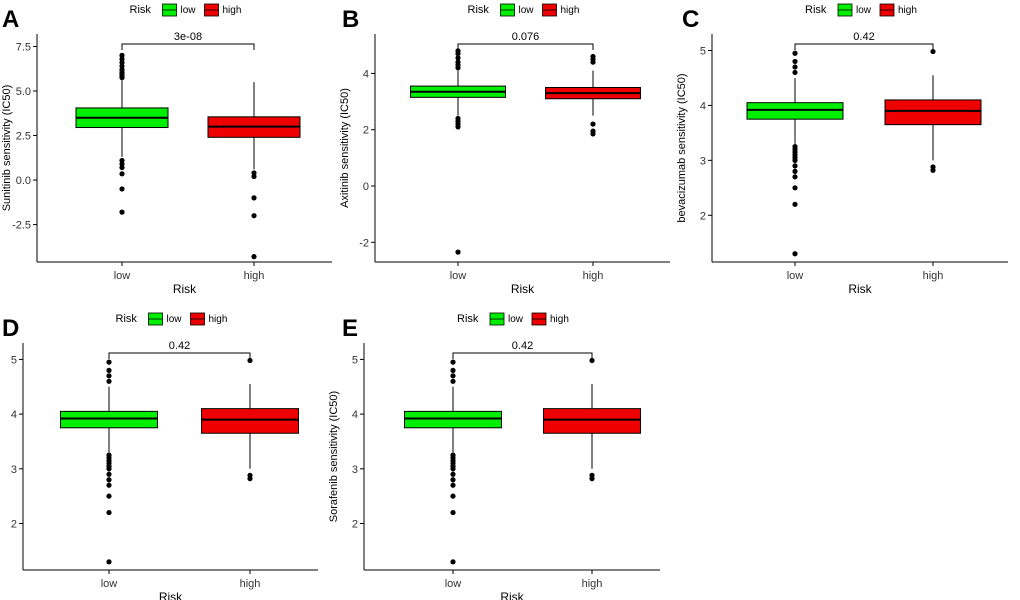  What do you see at coordinates (179, 346) in the screenshot?
I see `p-value-label: 0.42` at bounding box center [179, 346].